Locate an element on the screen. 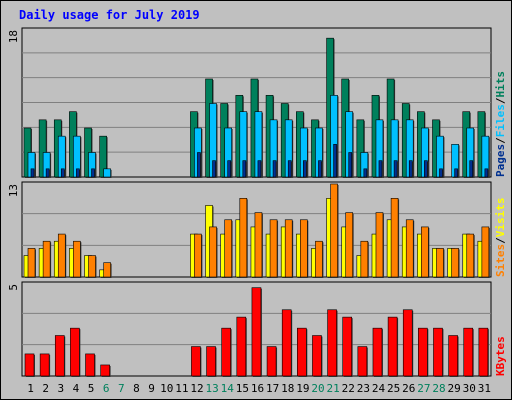 This screenshot has height=404, width=512. x-tick-label: 22 is located at coordinates (348, 388).